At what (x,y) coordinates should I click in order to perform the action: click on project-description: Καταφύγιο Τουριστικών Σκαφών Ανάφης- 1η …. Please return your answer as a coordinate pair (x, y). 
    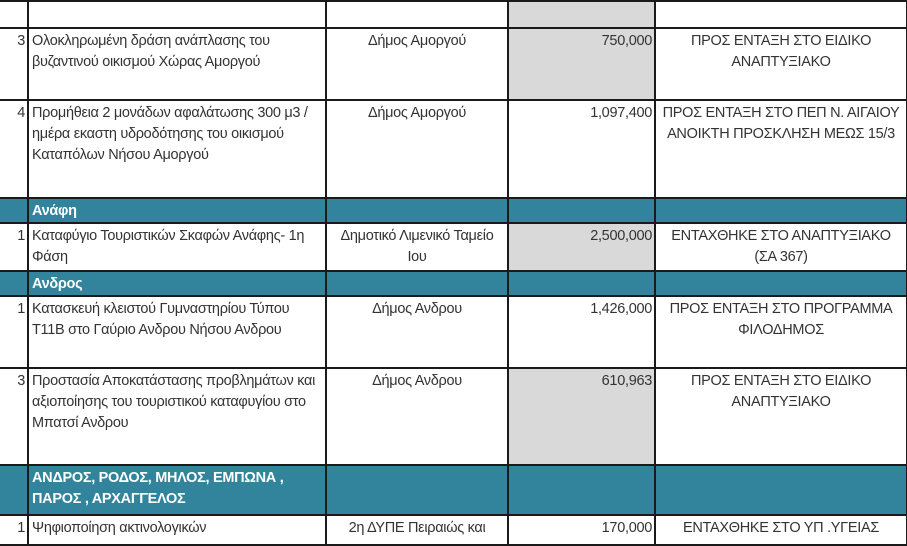
    Looking at the image, I should click on (177, 247).